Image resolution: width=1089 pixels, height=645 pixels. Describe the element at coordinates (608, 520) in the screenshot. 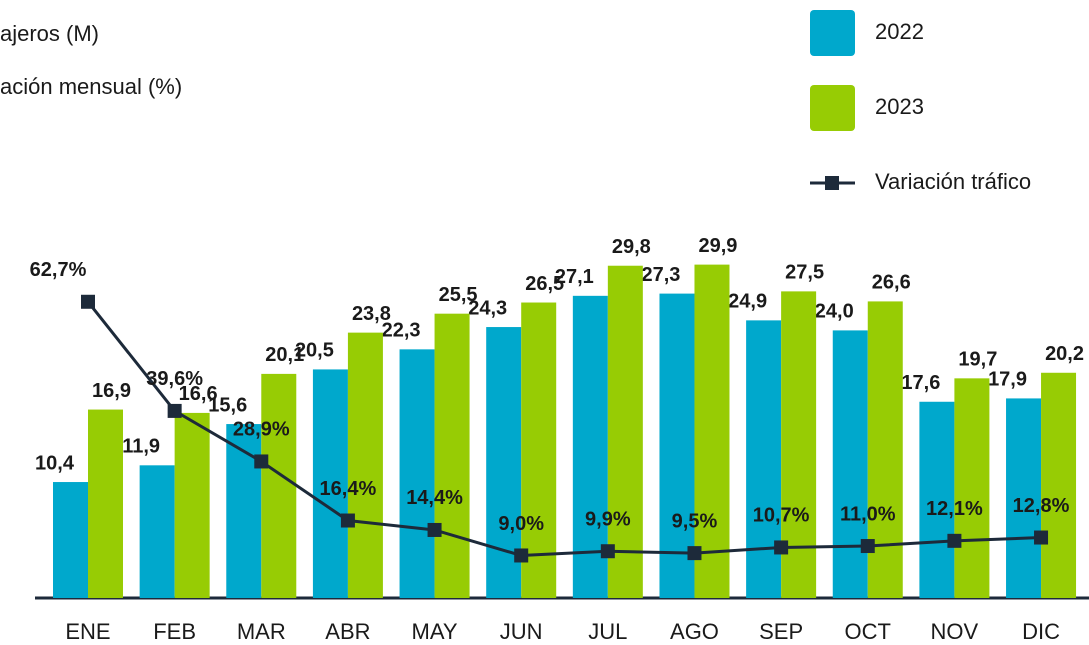

I see `data-label: 9,9%` at that location.